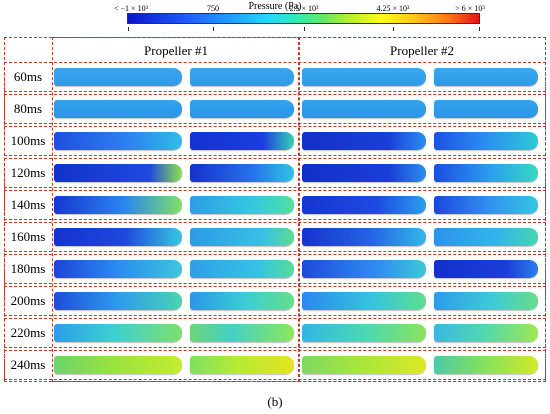  Describe the element at coordinates (275, 6) in the screenshot. I see `legend-title: Pressure (Pa)` at that location.